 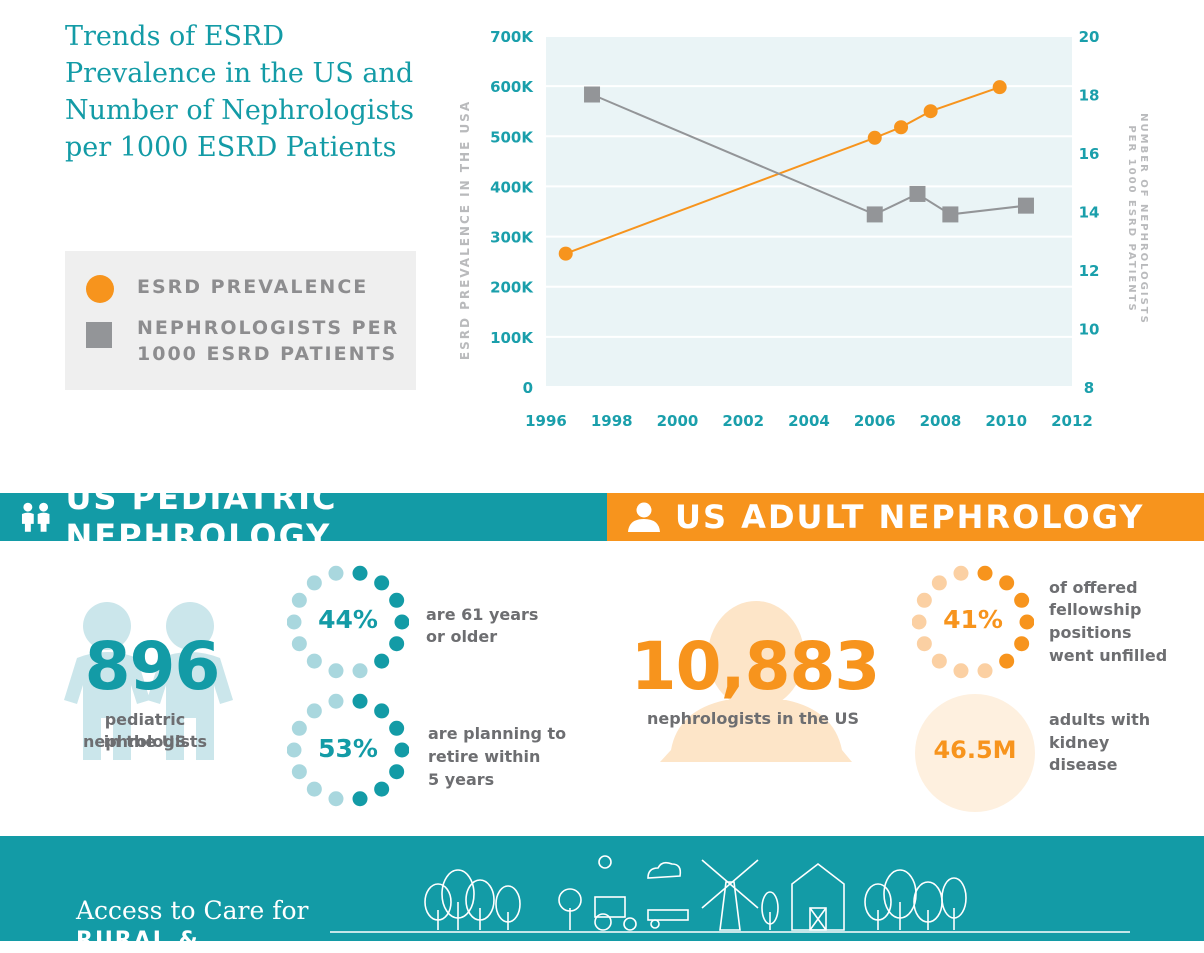 I want to click on pediatric-age-dot-ring, so click(x=348, y=622).